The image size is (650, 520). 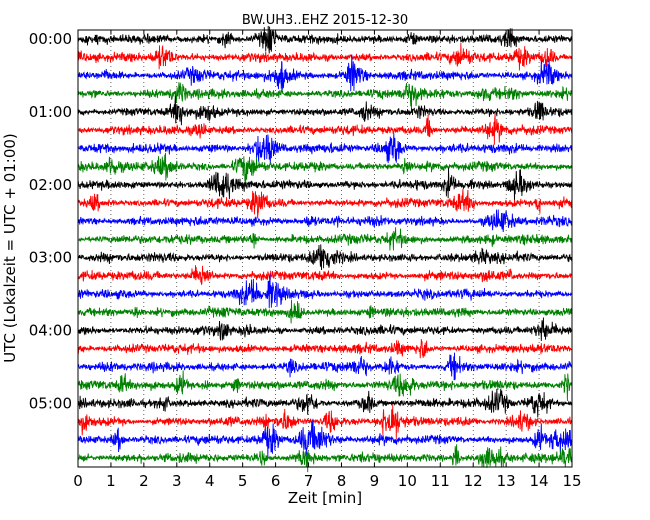 What do you see at coordinates (276, 481) in the screenshot?
I see `x-tick-label: 6` at bounding box center [276, 481].